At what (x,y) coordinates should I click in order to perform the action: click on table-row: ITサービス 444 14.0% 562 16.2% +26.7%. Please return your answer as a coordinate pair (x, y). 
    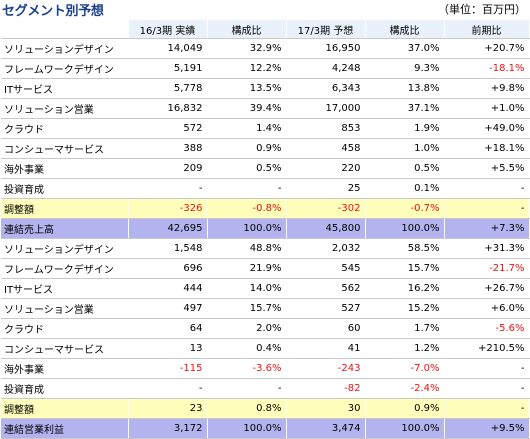
    Looking at the image, I should click on (265, 288).